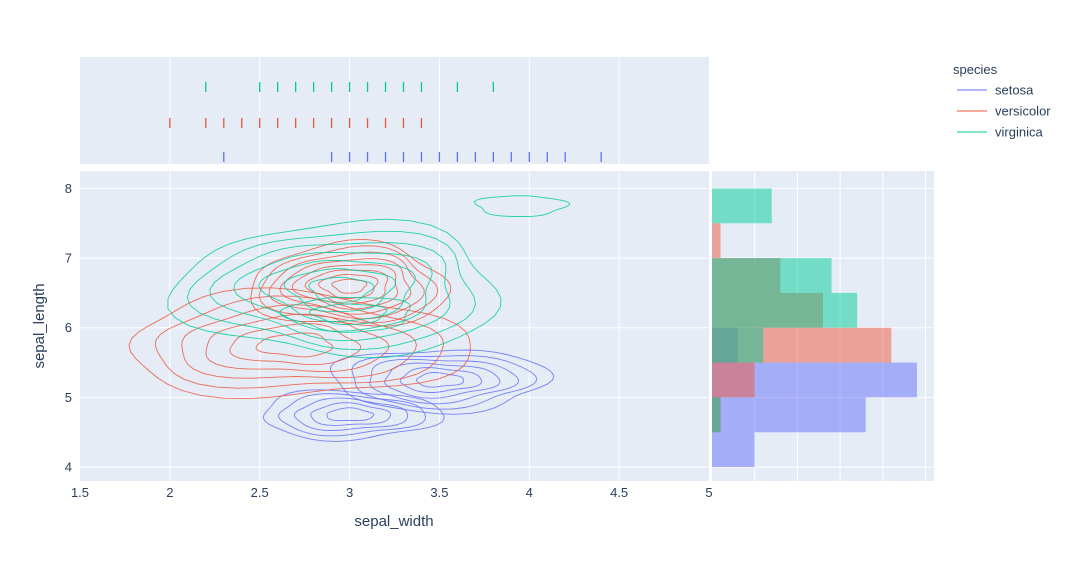  I want to click on rug-group-versicolor, so click(296, 123).